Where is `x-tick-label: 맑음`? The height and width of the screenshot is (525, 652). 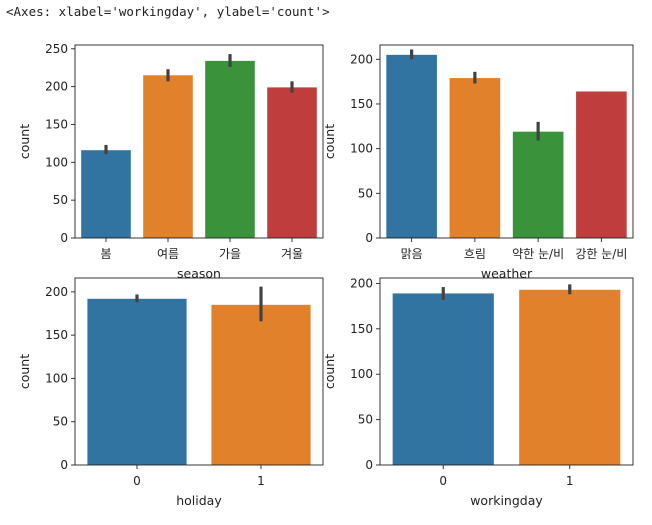
x-tick-label: 맑음 is located at coordinates (412, 254).